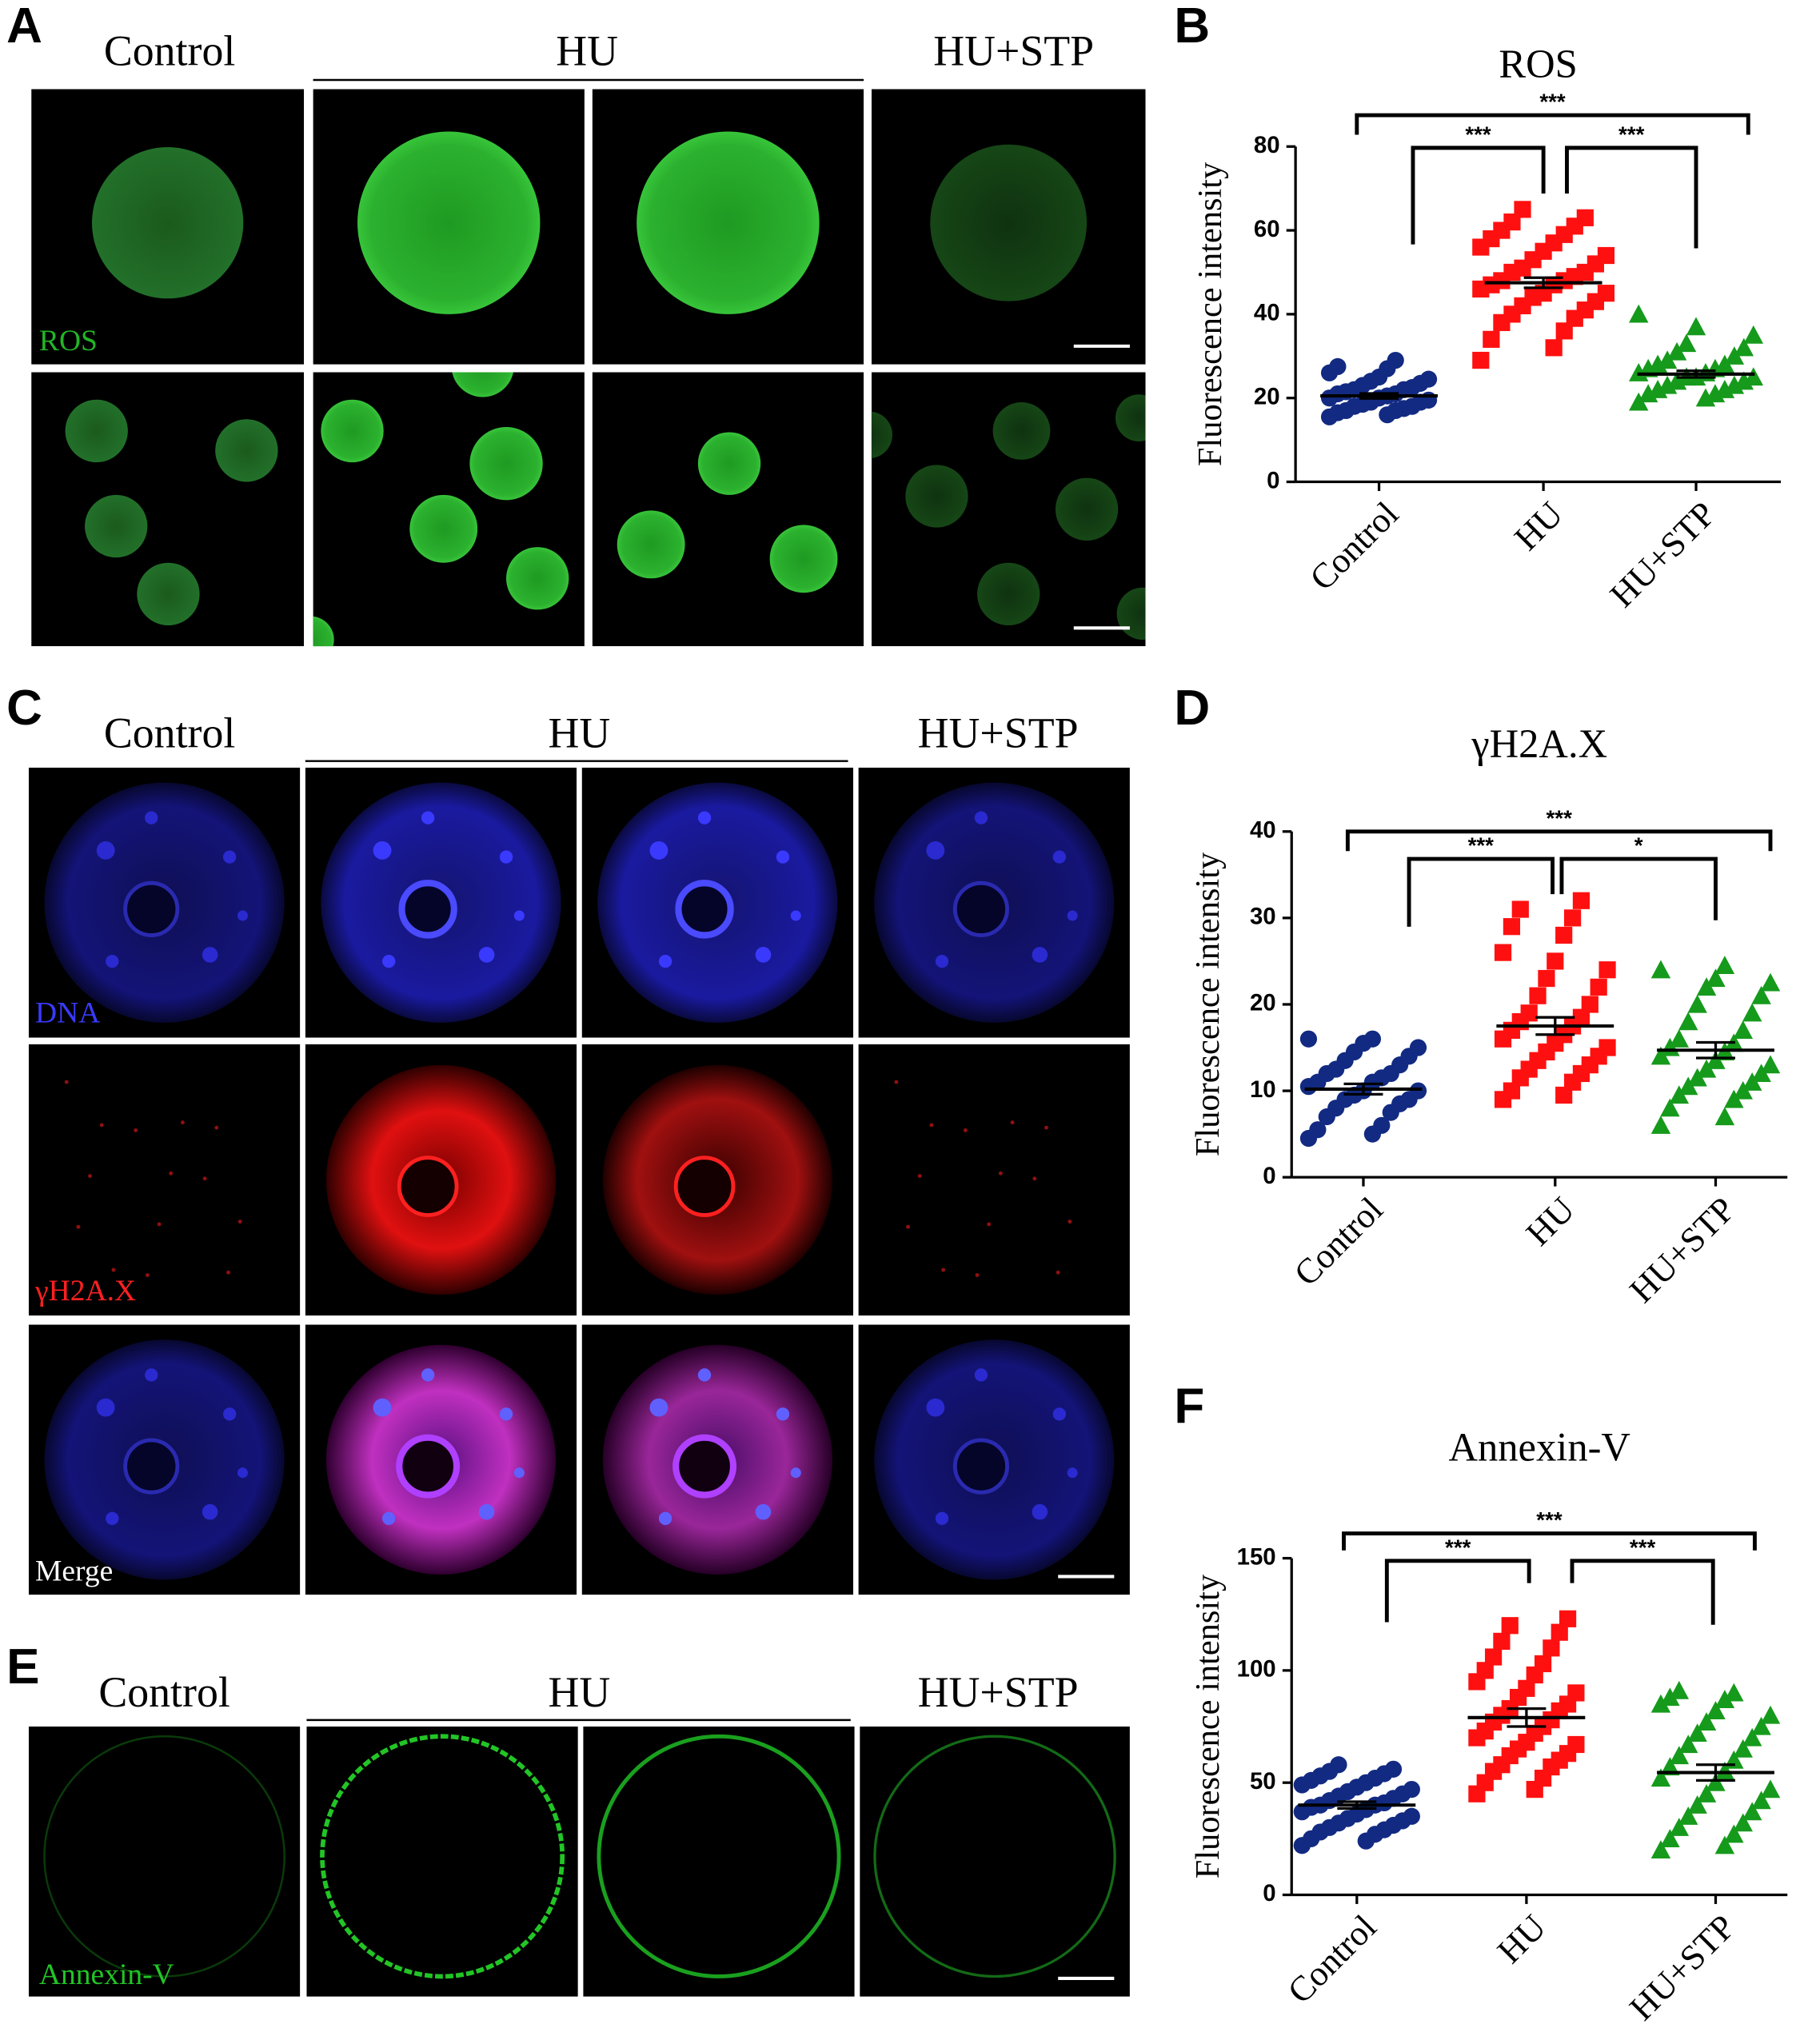  I want to click on y-tick-label: 80, so click(1267, 145).